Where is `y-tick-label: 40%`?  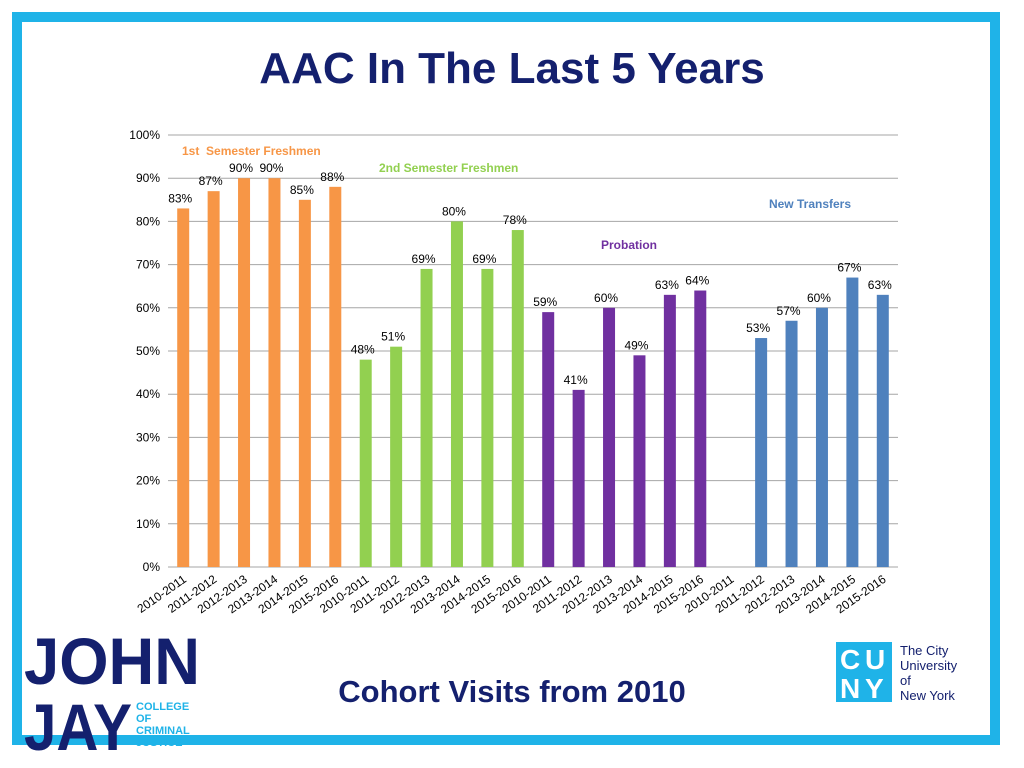 y-tick-label: 40% is located at coordinates (148, 394).